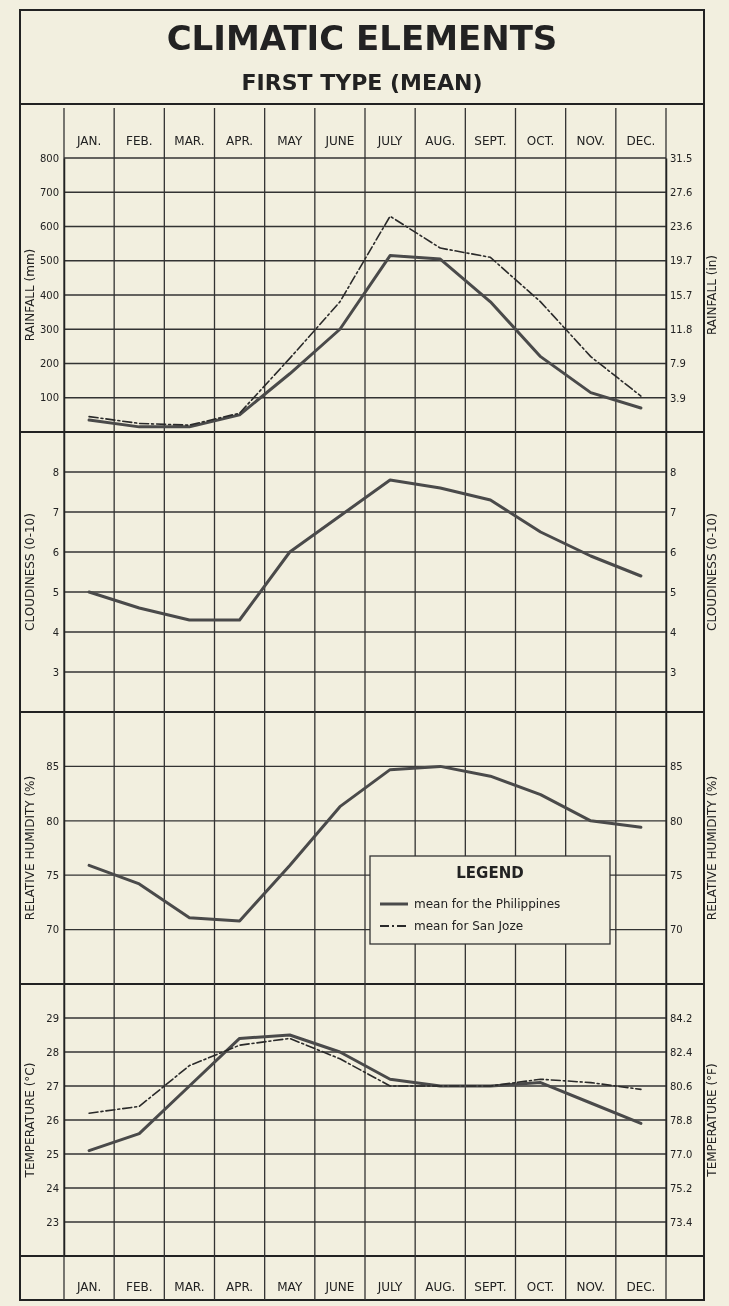  I want to click on y-tick-label: 700, so click(49, 192).